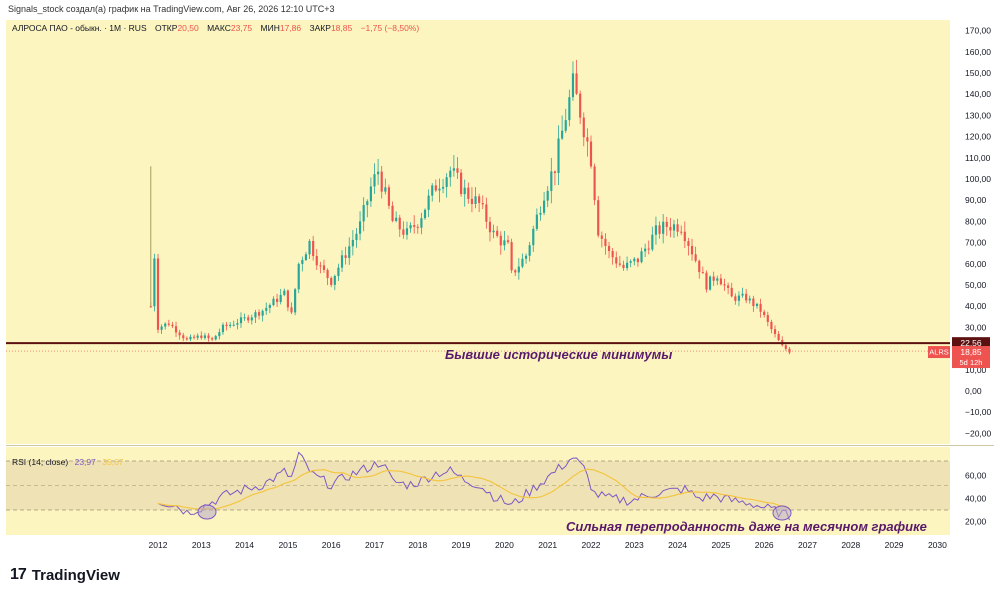  What do you see at coordinates (894, 545) in the screenshot?
I see `time-tick-label: 2029` at bounding box center [894, 545].